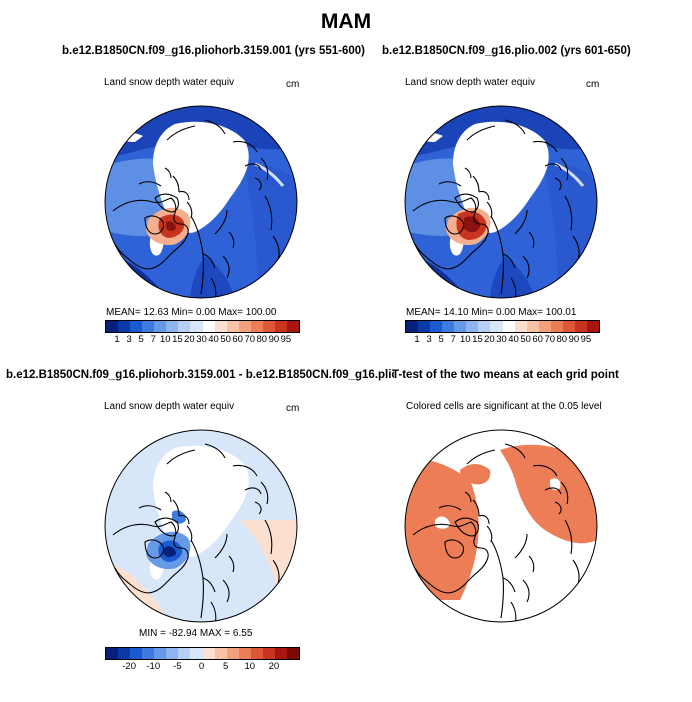 This screenshot has height=702, width=692. What do you see at coordinates (562, 339) in the screenshot?
I see `colorbar-top-right-tick-label: 80` at bounding box center [562, 339].